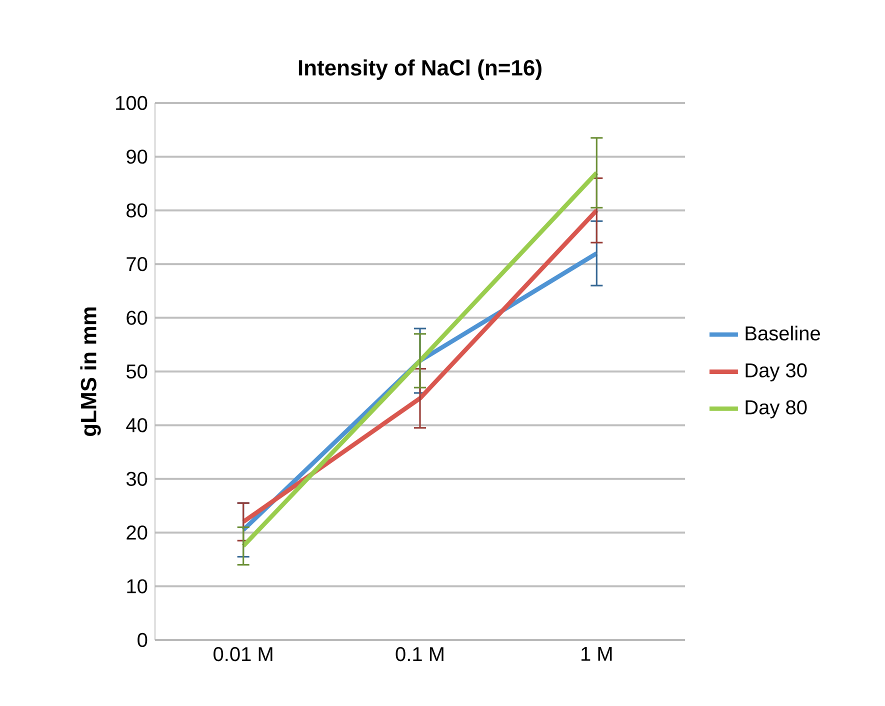 This screenshot has height=706, width=885. I want to click on y-tick-label: 40, so click(137, 425).